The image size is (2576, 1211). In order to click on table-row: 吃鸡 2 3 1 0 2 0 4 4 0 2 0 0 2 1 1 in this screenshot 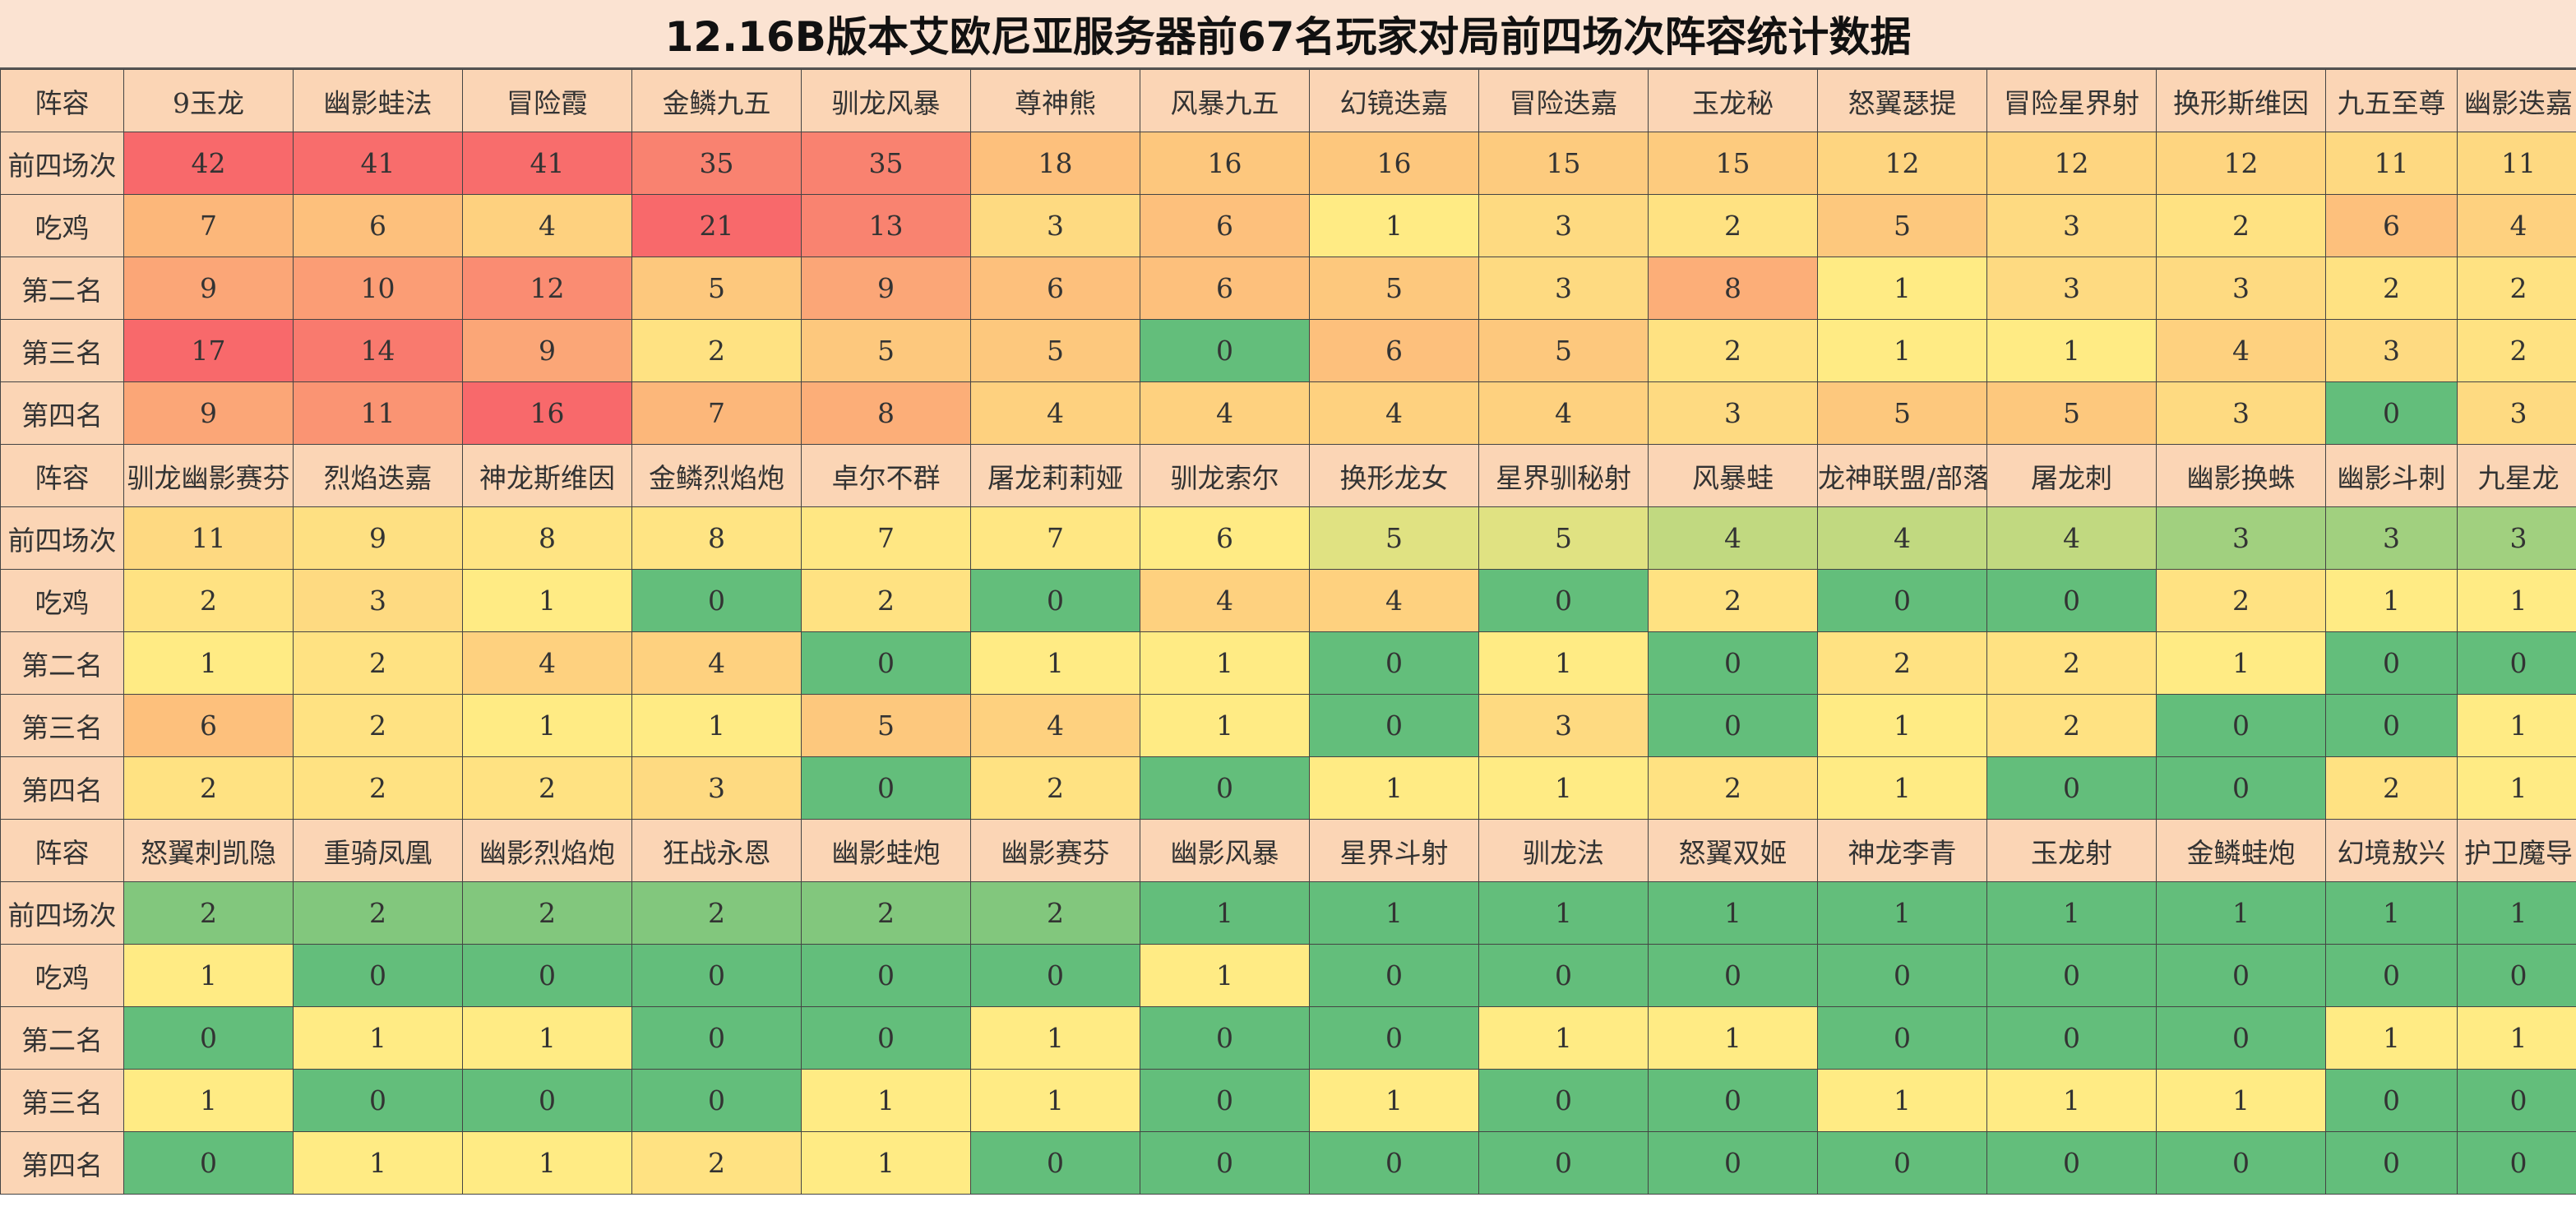, I will do `click(1288, 600)`.